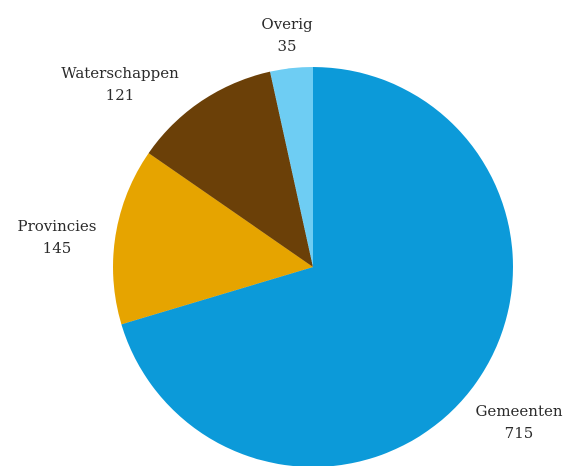 This screenshot has width=587, height=466. I want to click on slice-name-overig: Overig, so click(287, 24).